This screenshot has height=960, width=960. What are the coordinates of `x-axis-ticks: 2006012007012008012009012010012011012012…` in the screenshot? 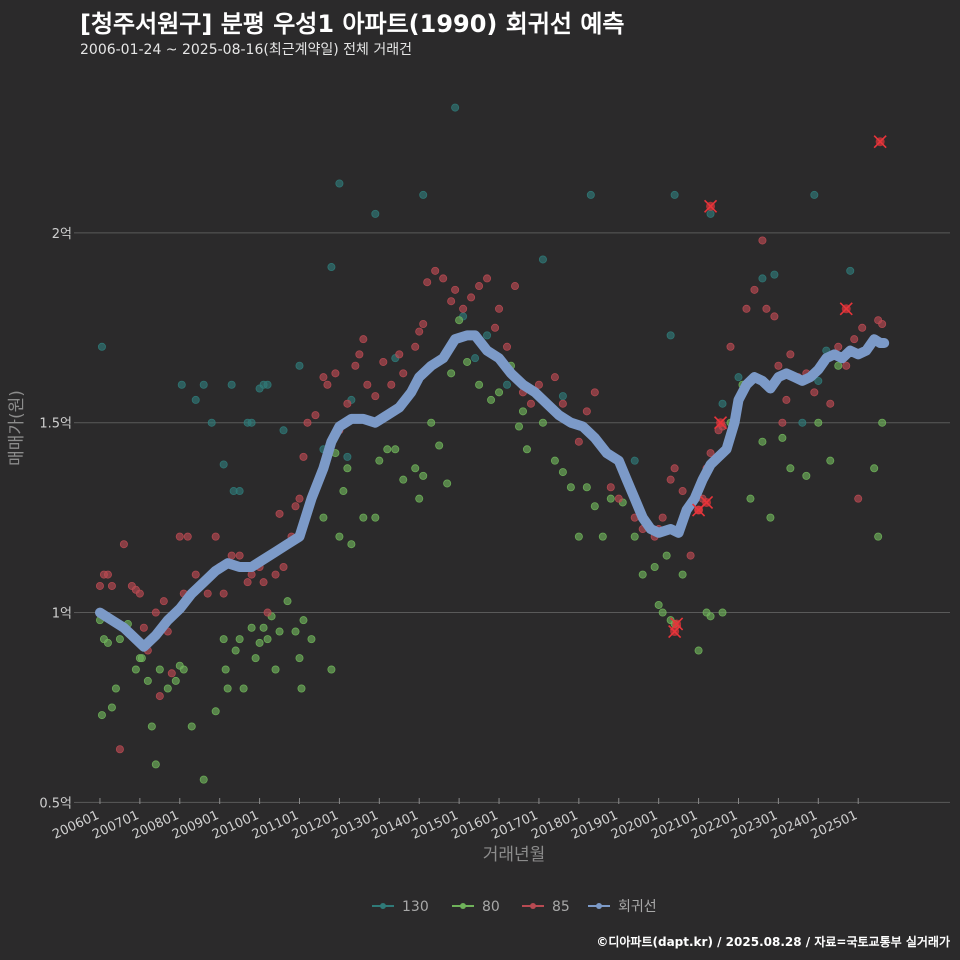 It's located at (455, 820).